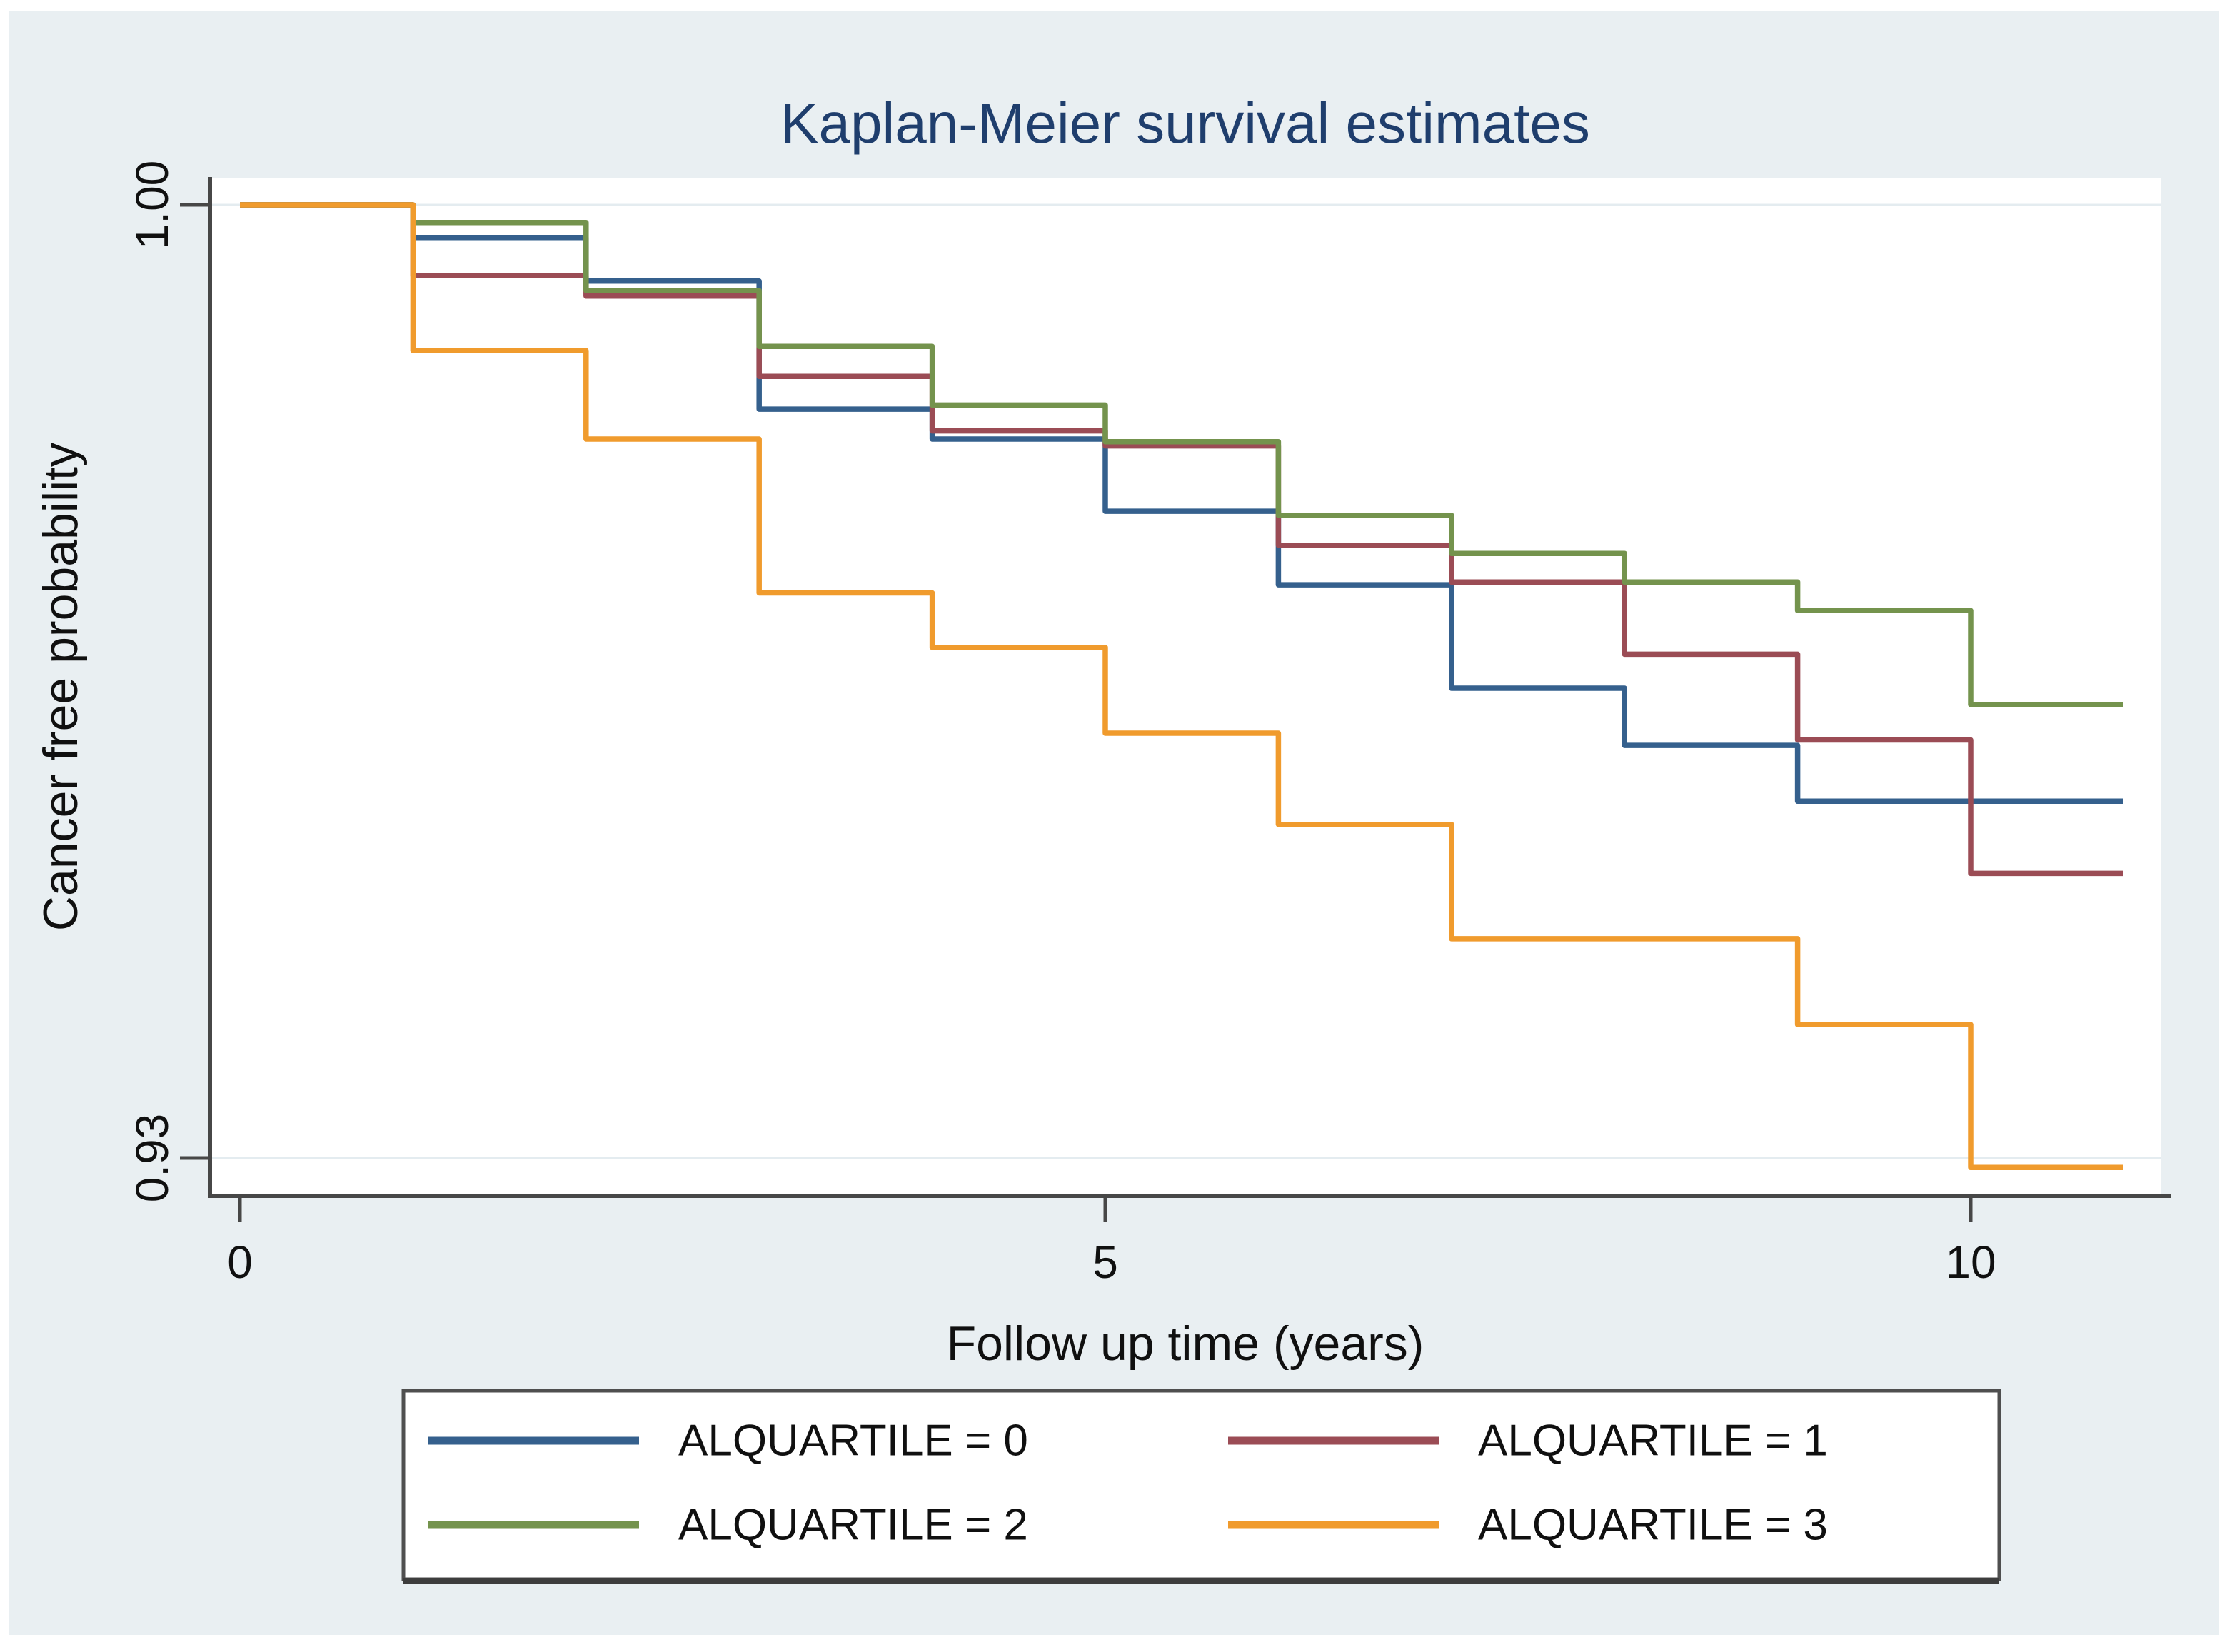 The width and height of the screenshot is (2227, 1652). What do you see at coordinates (210, 688) in the screenshot?
I see `y-axis-line` at bounding box center [210, 688].